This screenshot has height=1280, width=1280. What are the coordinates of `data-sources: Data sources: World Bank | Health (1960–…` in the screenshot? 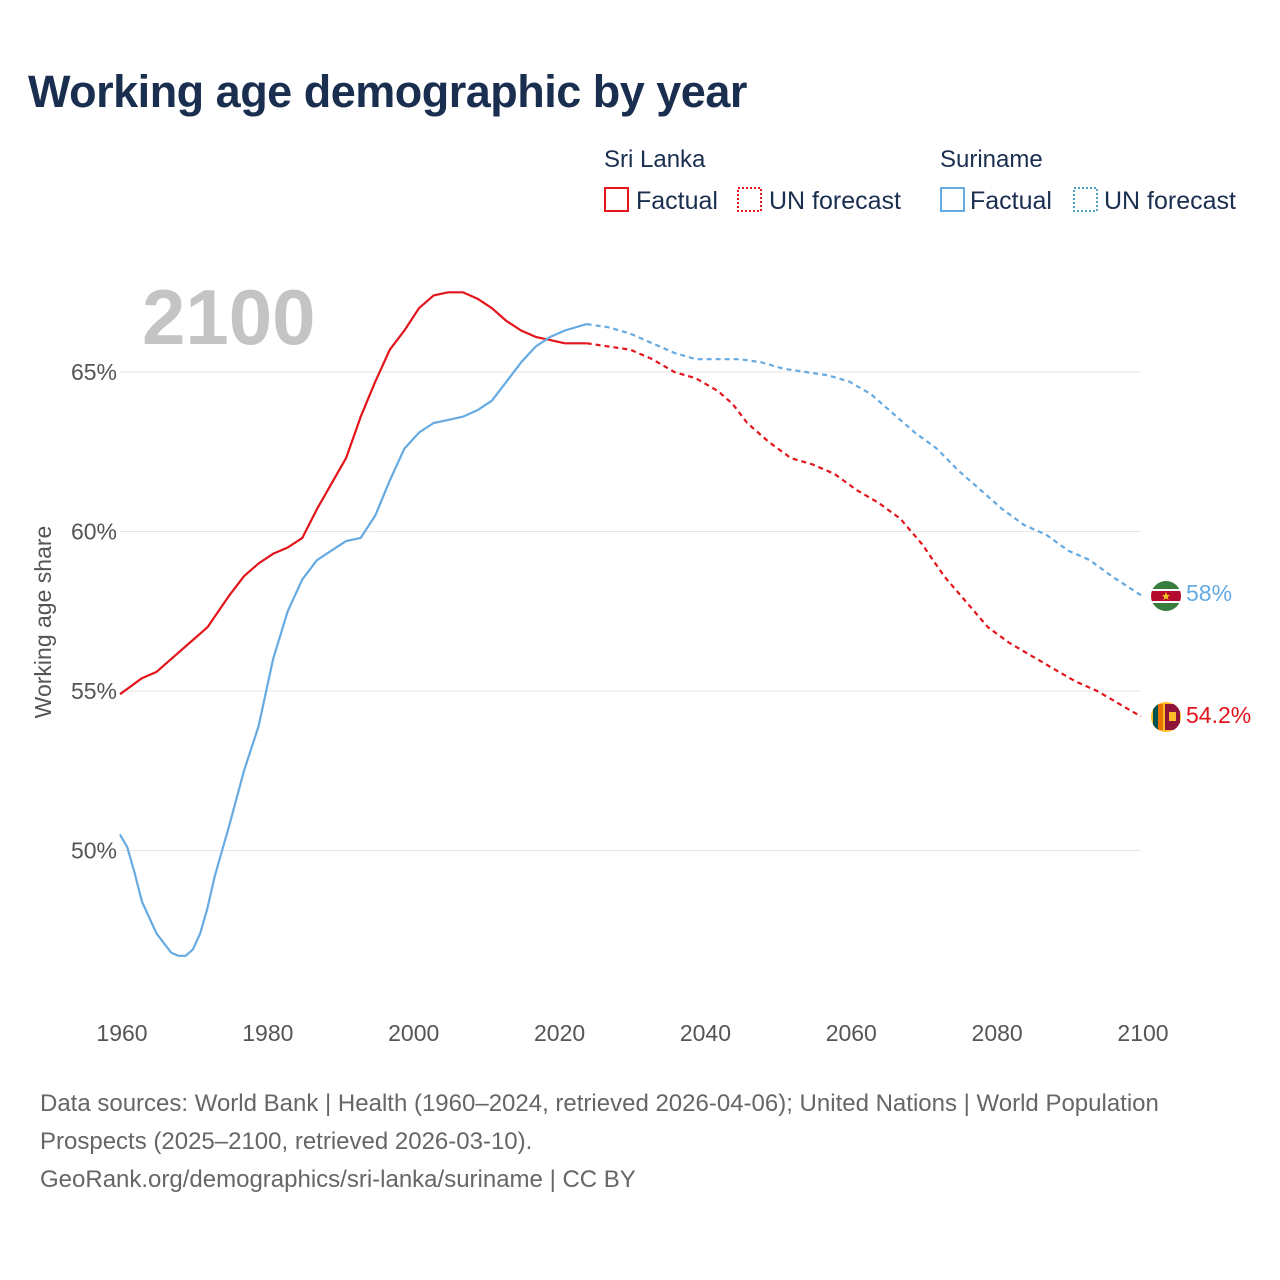 It's located at (645, 1142).